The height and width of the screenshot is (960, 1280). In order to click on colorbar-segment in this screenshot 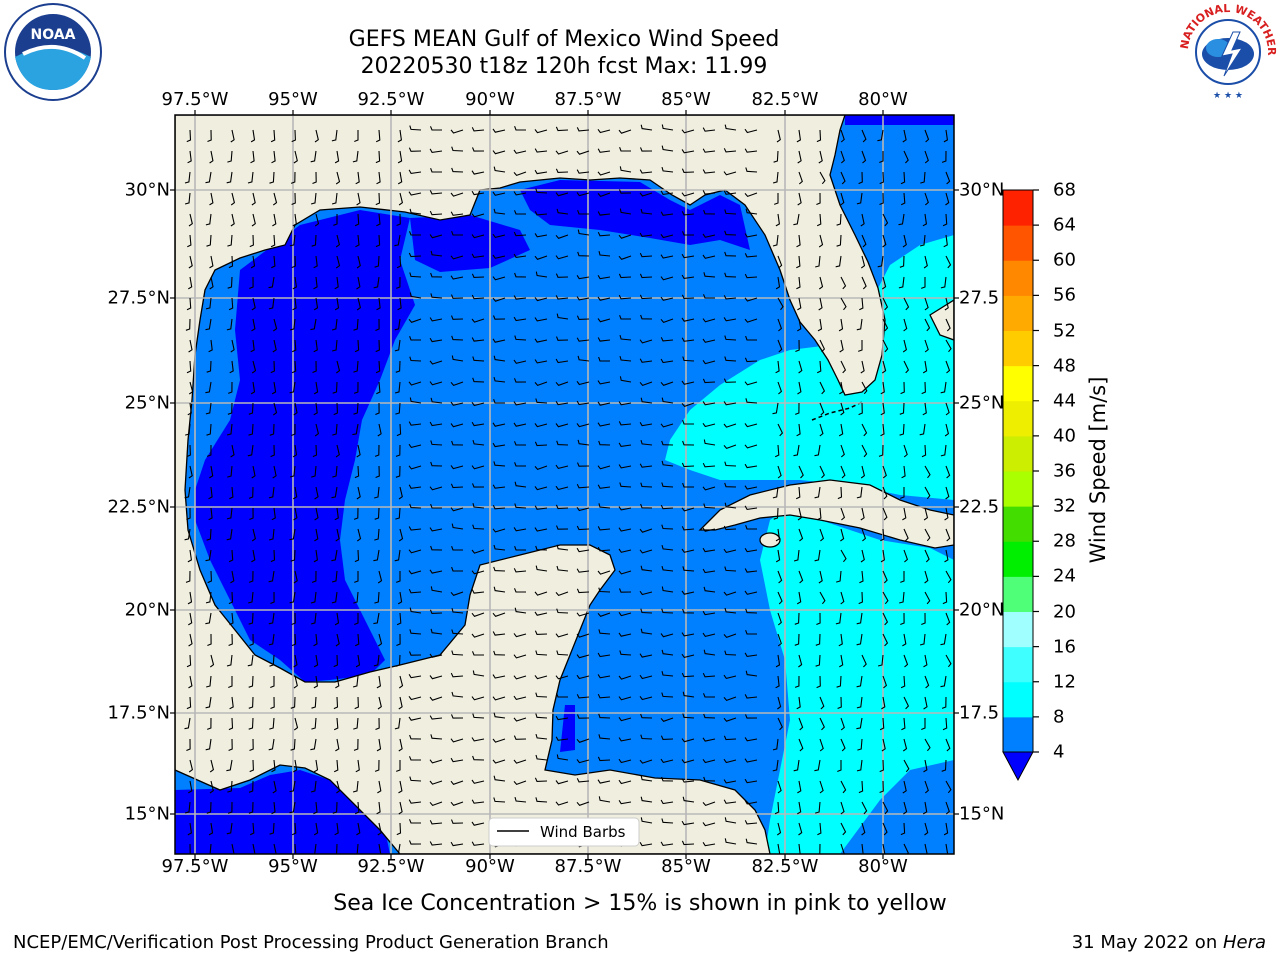, I will do `click(1018, 524)`.